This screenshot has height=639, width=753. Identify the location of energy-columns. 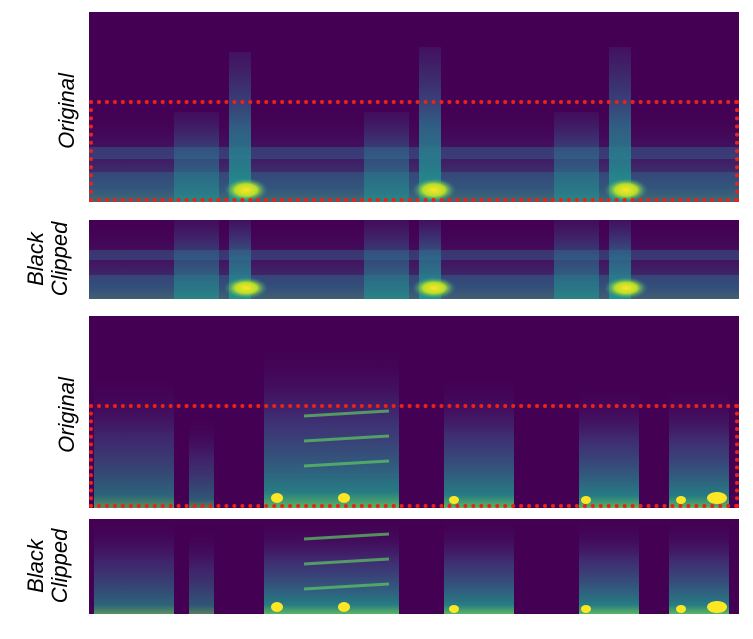
(402, 124).